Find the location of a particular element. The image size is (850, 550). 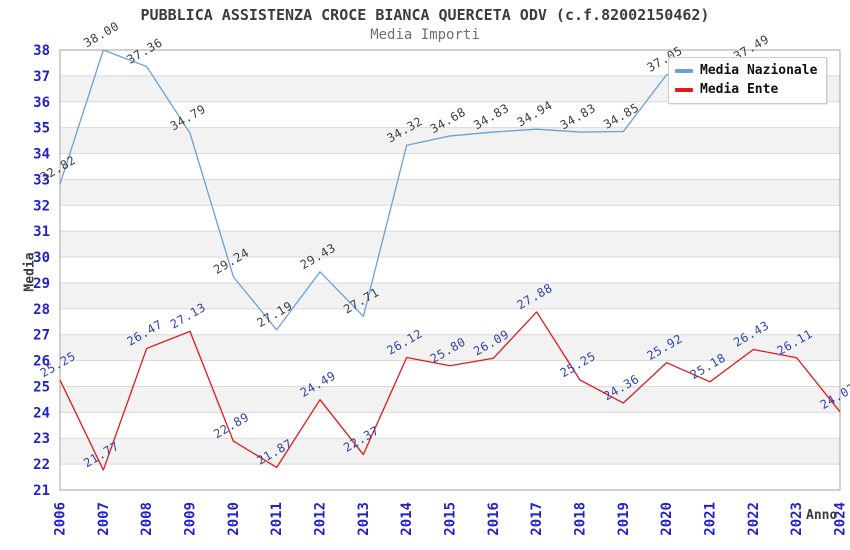

x-tick-label: 2022 is located at coordinates (754, 519).